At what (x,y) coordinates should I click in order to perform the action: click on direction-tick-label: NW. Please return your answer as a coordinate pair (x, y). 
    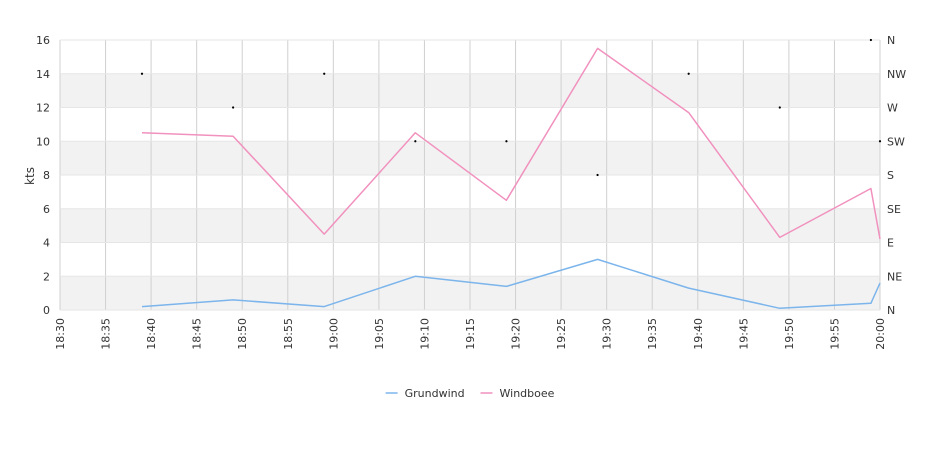
    Looking at the image, I should click on (896, 74).